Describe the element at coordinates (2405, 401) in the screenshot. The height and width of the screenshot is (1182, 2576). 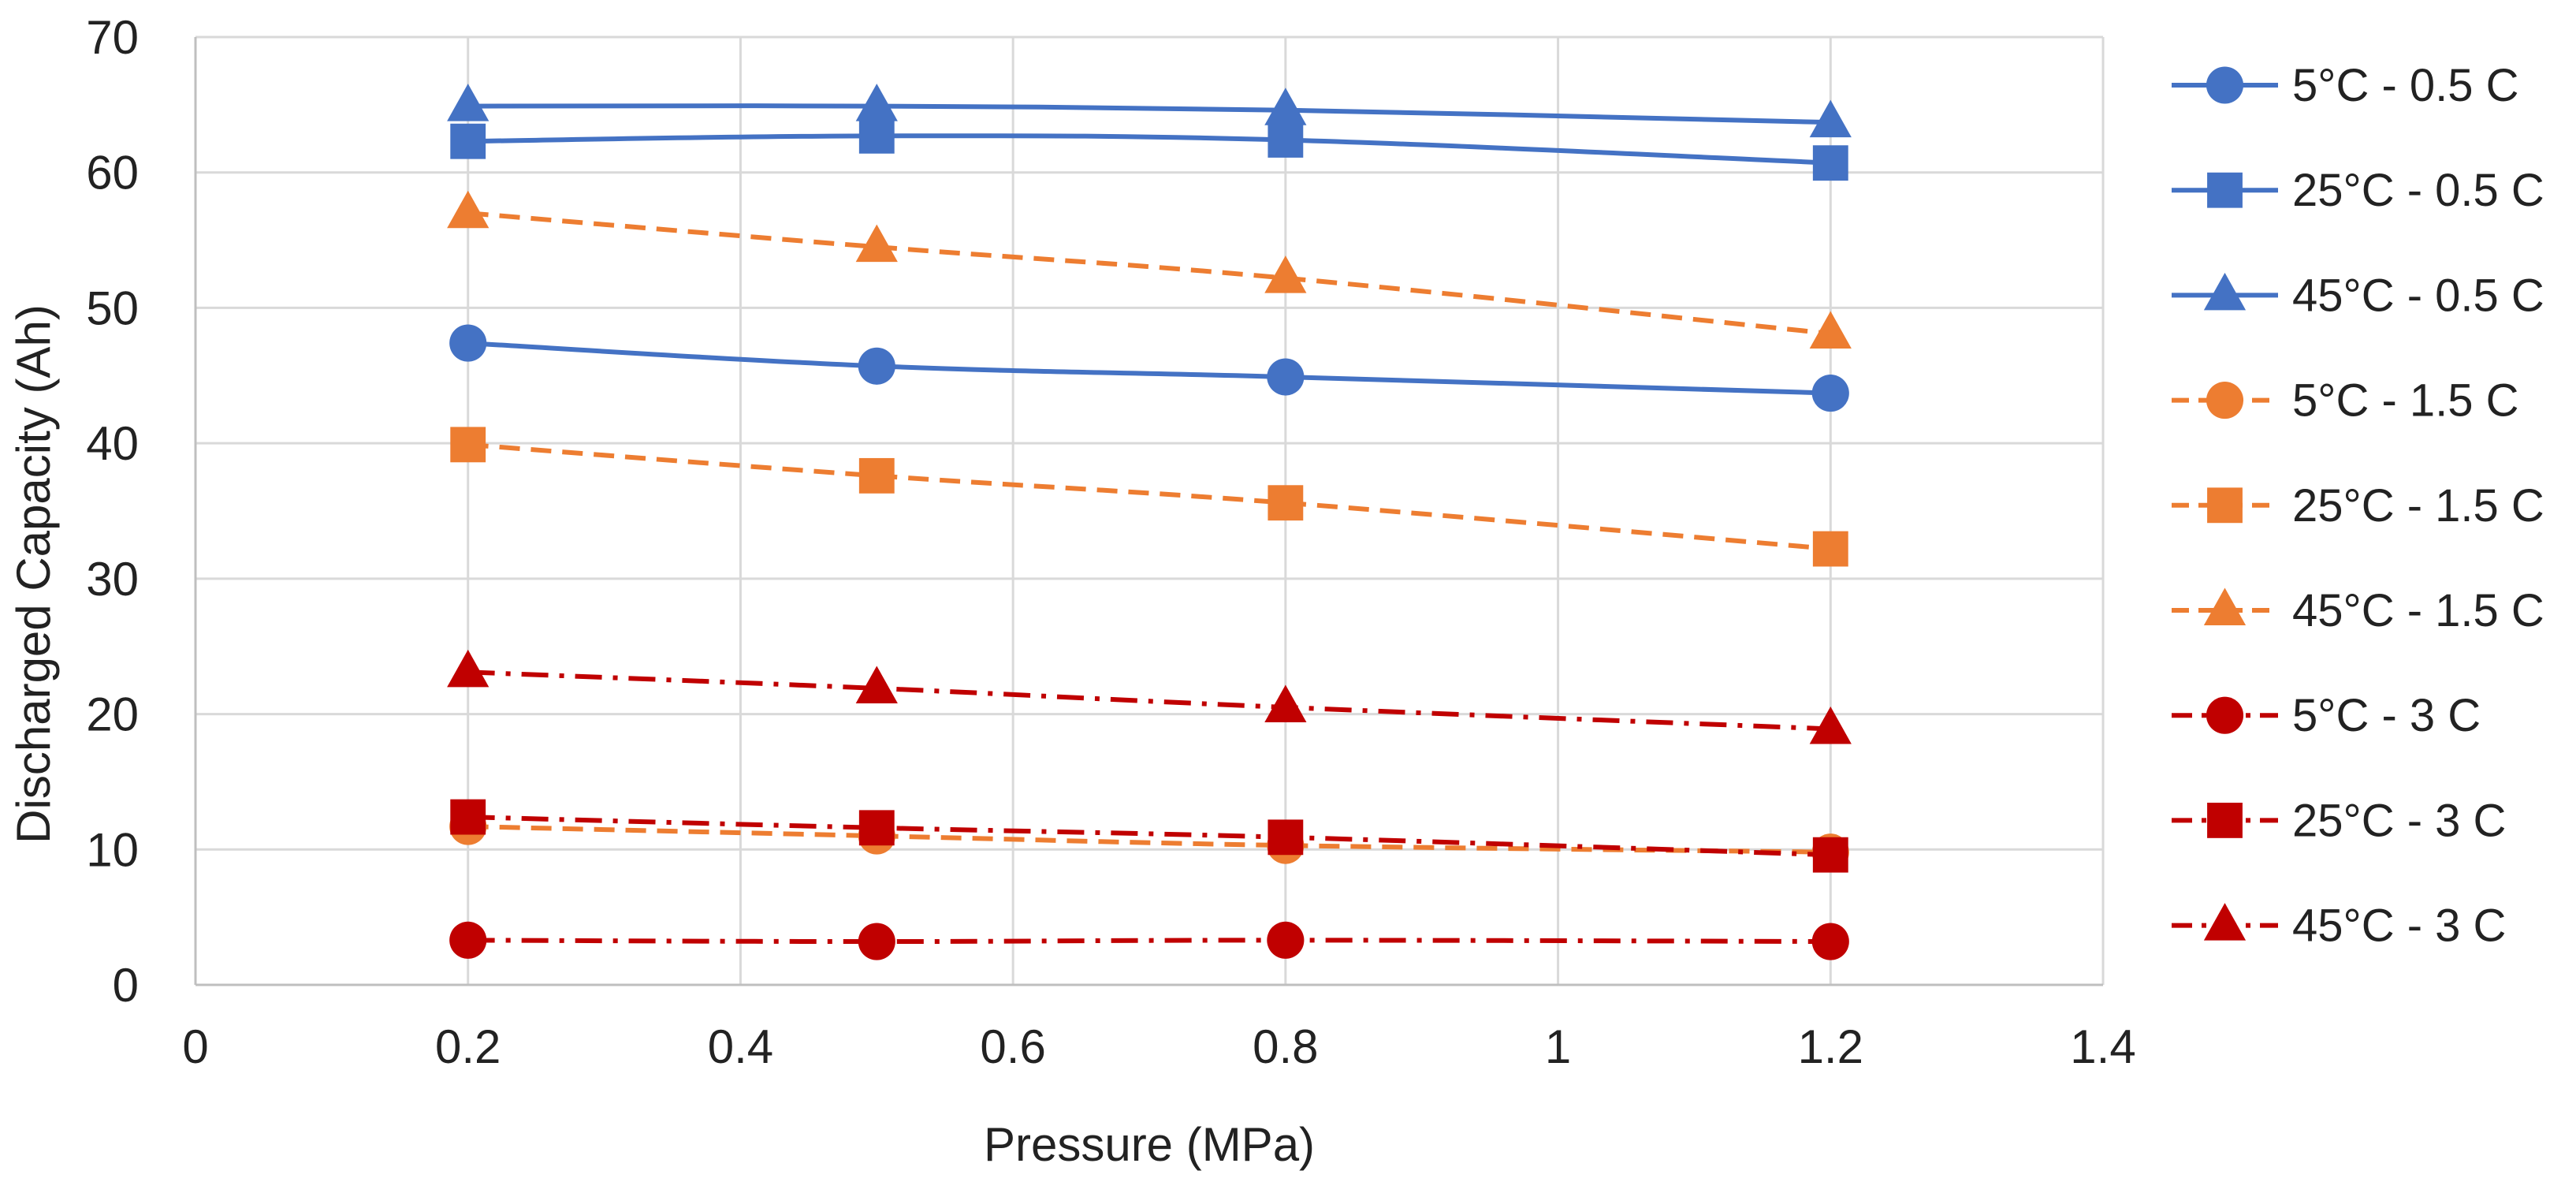
I see `legend-label: 5°C - 1.5 C` at that location.